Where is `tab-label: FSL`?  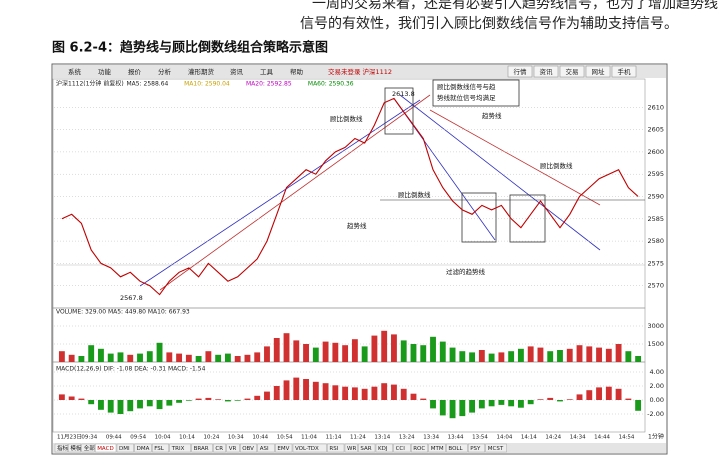 tab-label: FSL is located at coordinates (159, 449).